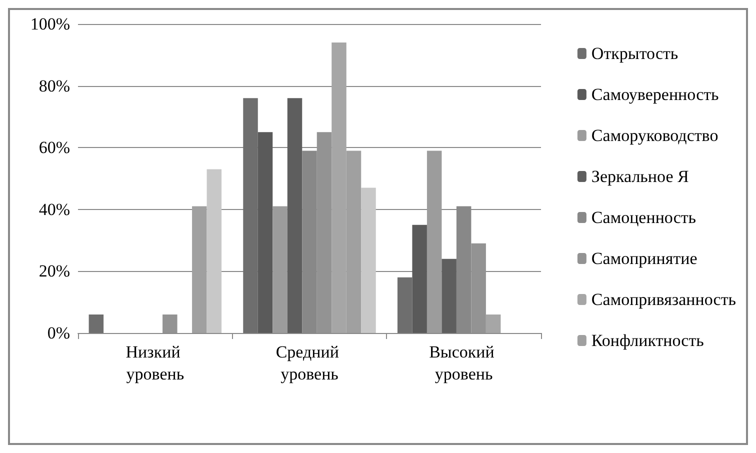 This screenshot has width=756, height=453. Describe the element at coordinates (644, 258) in the screenshot. I see `legend-label: Самопринятие` at that location.